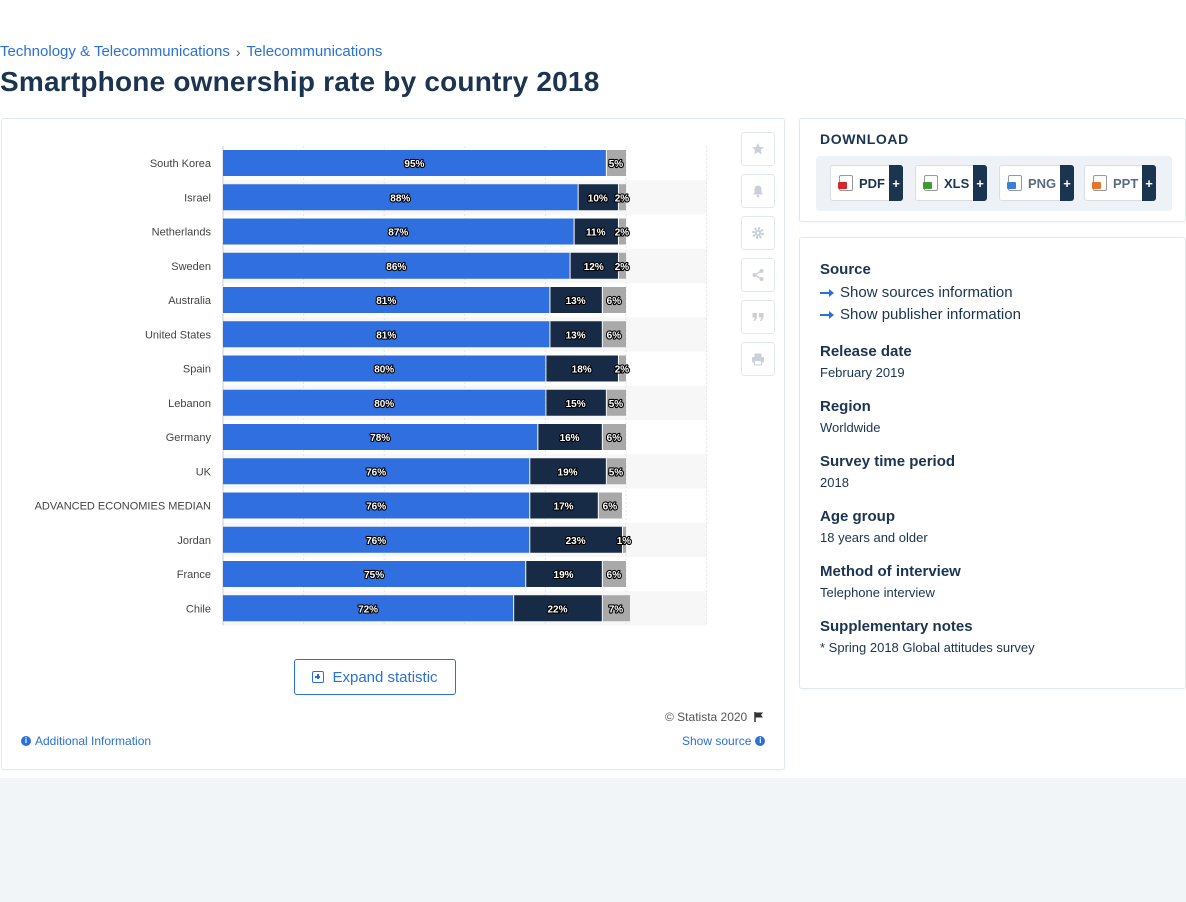 Image resolution: width=1186 pixels, height=902 pixels. What do you see at coordinates (724, 741) in the screenshot?
I see `show-source-link: Show source i` at bounding box center [724, 741].